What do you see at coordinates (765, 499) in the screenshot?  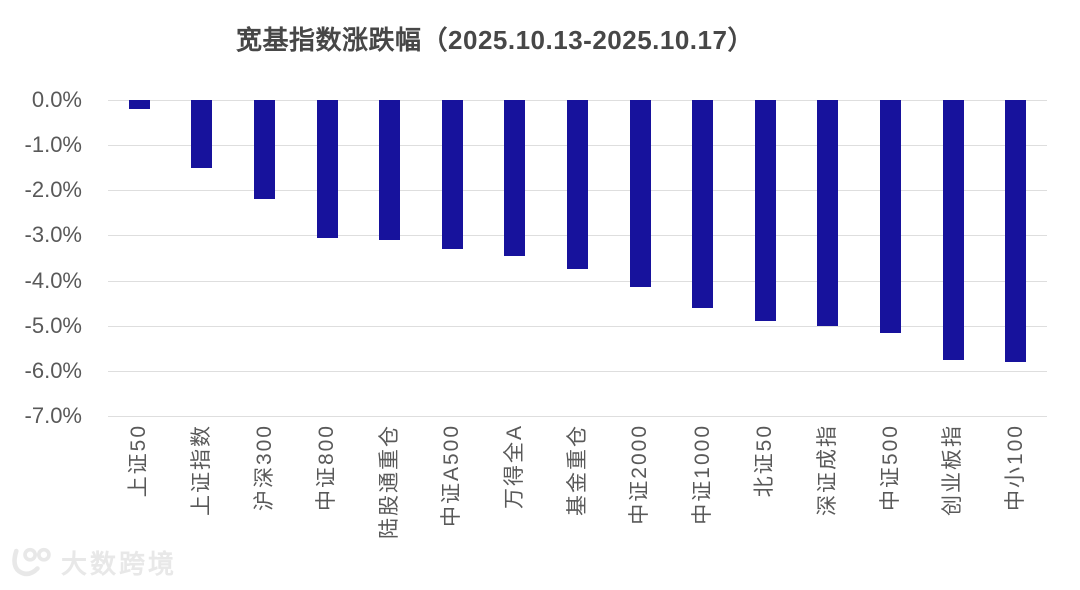 I see `x-tick-label-wrapper: 北证50` at bounding box center [765, 499].